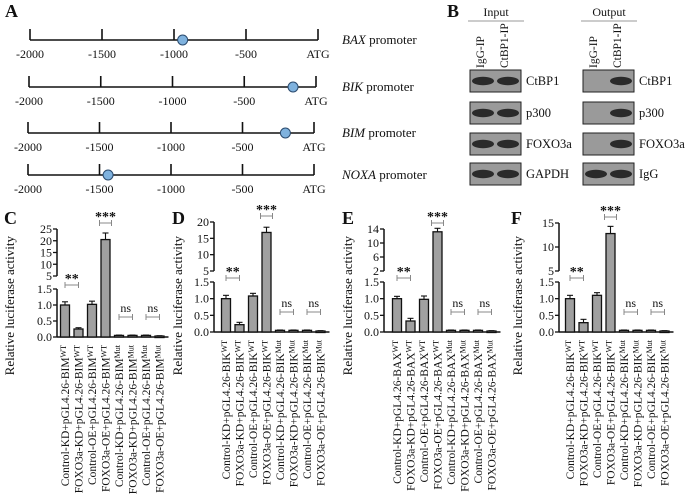 Image resolution: width=687 pixels, height=501 pixels. I want to click on x-tick-label: Control-OE+pGL4.26-BAXWT, so click(424, 411).